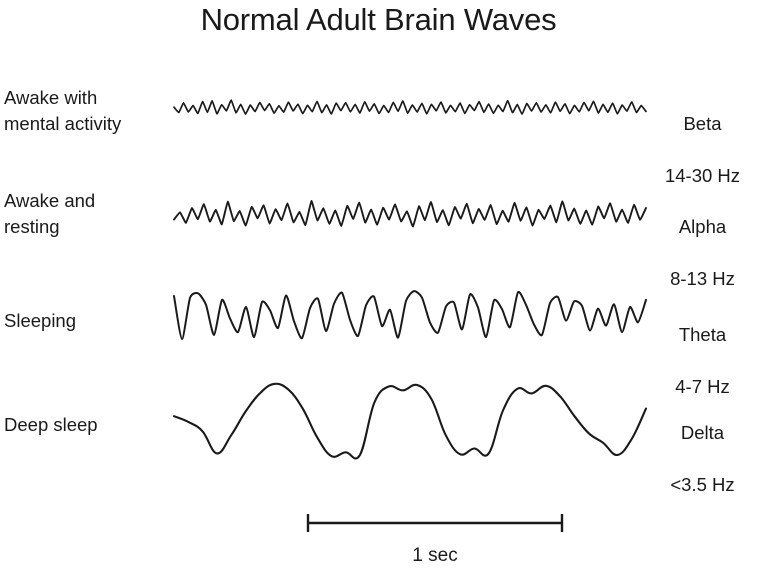 This screenshot has width=757, height=572. What do you see at coordinates (702, 240) in the screenshot?
I see `band-label-alpha: Alpha 8-13 Hz` at bounding box center [702, 240].